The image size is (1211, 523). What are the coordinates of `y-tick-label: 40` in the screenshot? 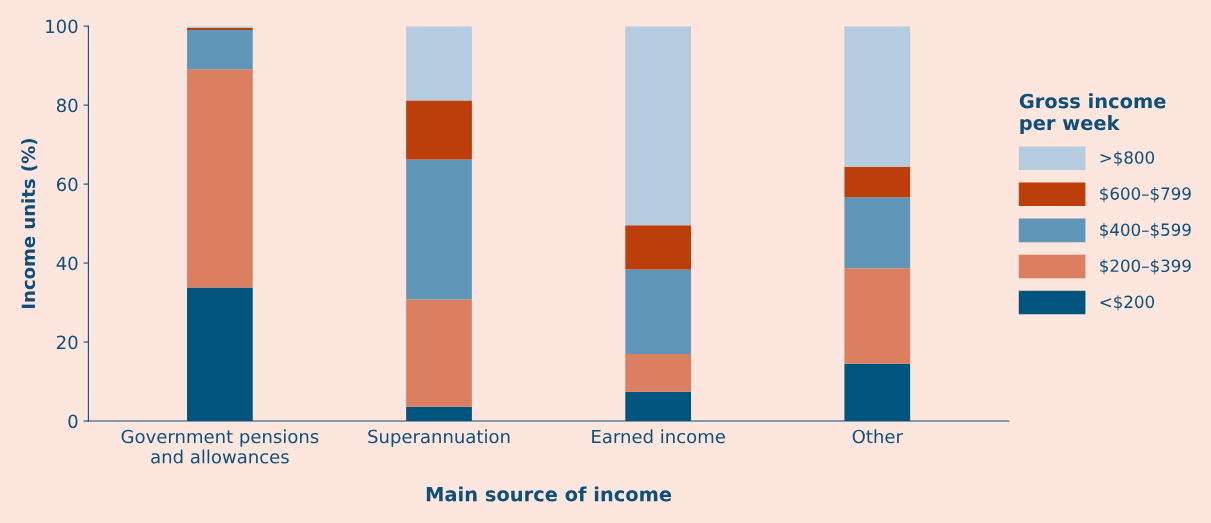 It's located at (67, 263).